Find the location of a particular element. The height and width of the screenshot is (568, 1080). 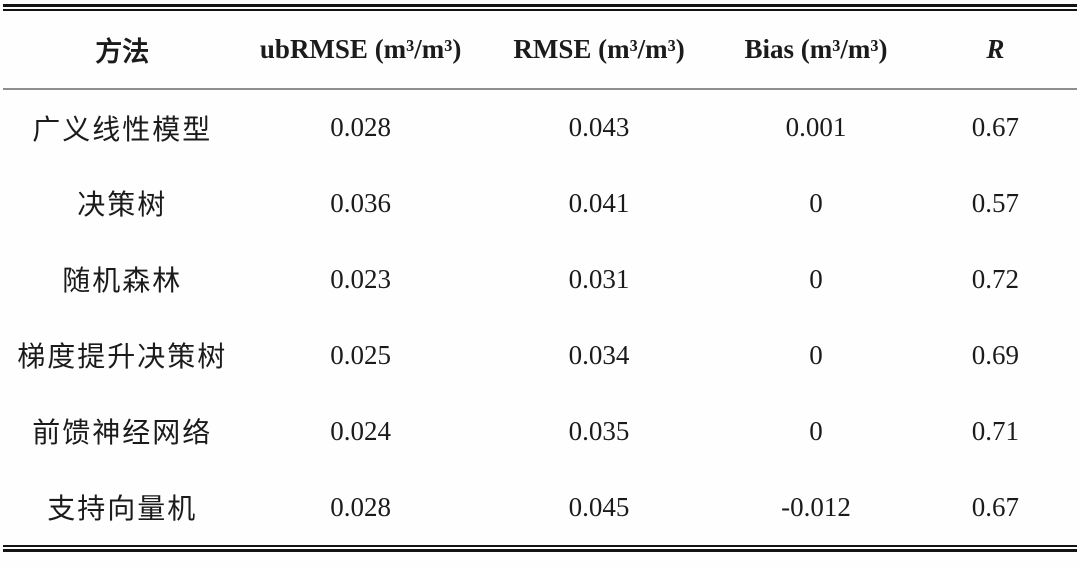

r-value: 0.57 is located at coordinates (995, 202).